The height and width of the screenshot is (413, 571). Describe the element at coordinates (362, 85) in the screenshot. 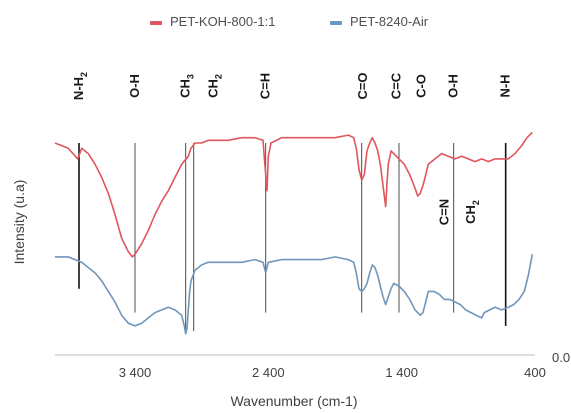

I see `band-label-c-o-5: C=O` at that location.